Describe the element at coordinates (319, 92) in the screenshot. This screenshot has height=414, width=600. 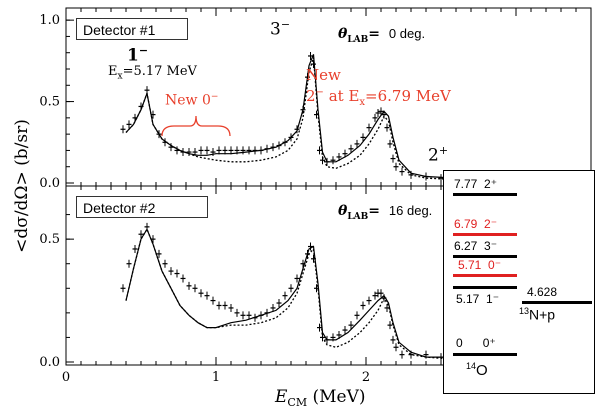
I see `annotation-new2-sup: −` at that location.